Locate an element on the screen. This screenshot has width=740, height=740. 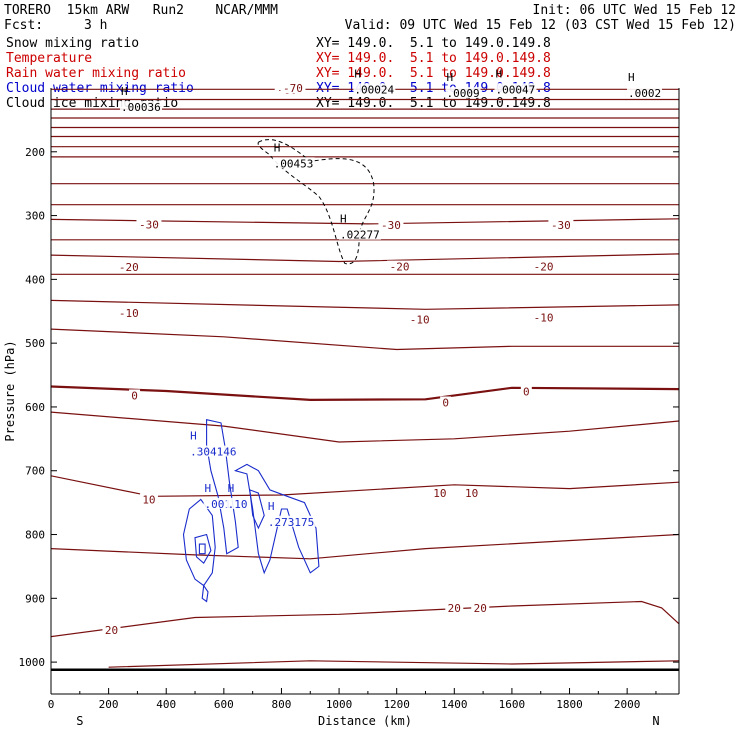
isotherm-label: -70 is located at coordinates (293, 88).